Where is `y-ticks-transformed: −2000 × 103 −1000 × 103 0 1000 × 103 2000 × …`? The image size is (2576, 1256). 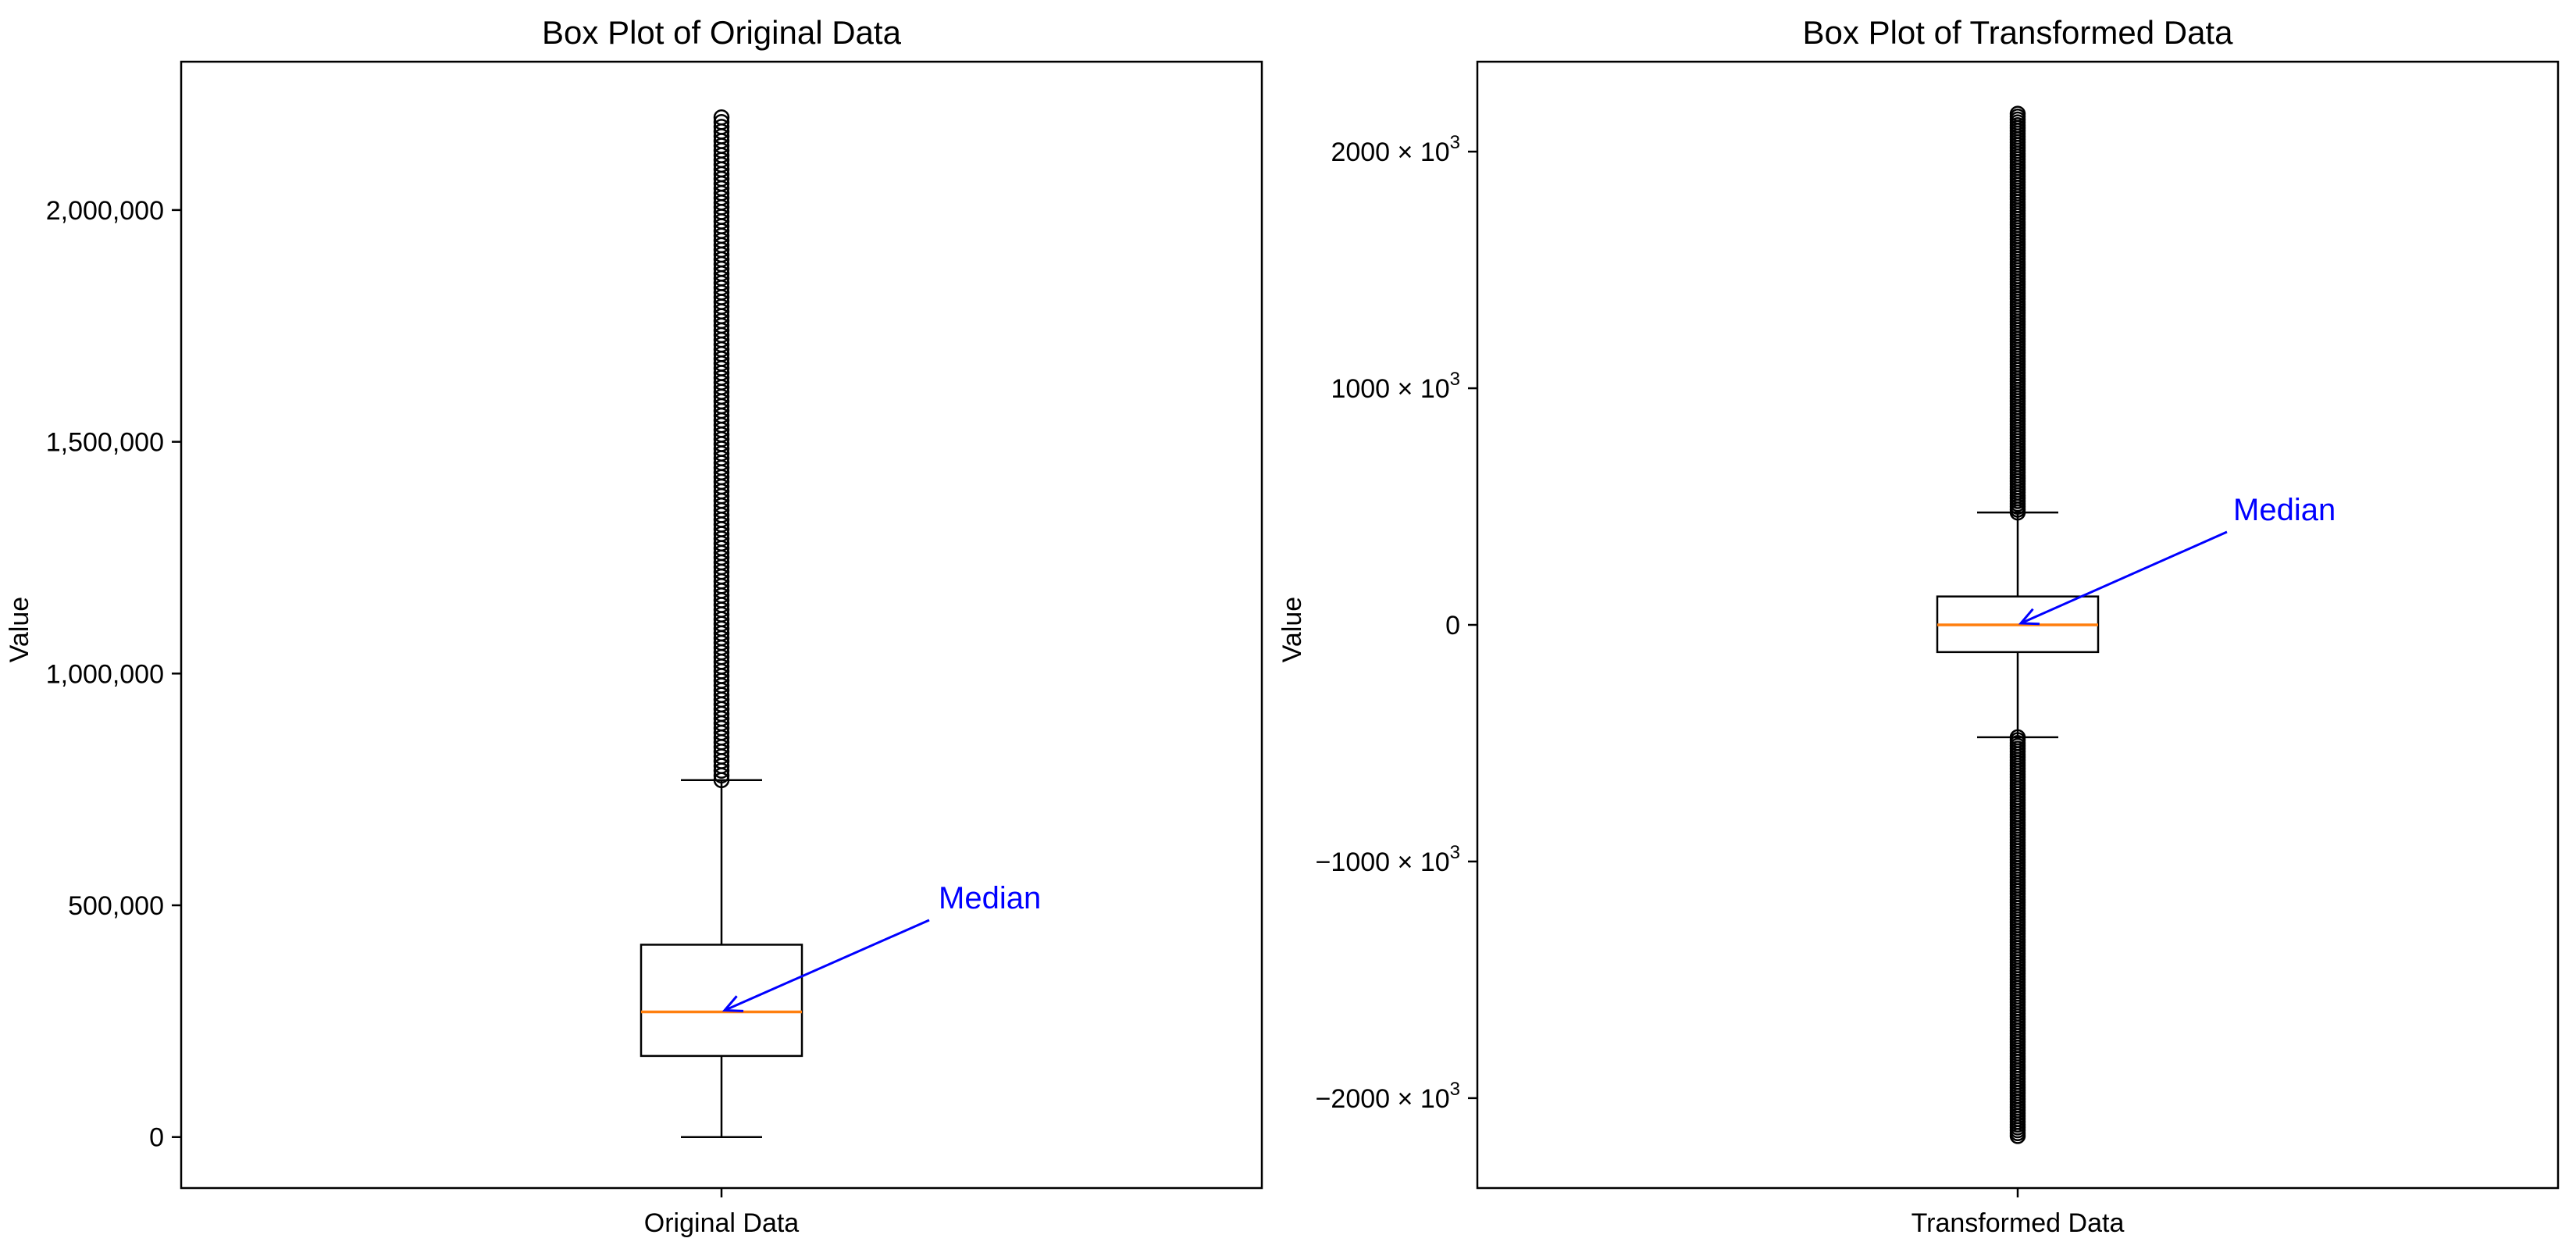
y-ticks-transformed: −2000 × 103 −1000 × 103 0 1000 × 103 2000 × … is located at coordinates (1396, 623).